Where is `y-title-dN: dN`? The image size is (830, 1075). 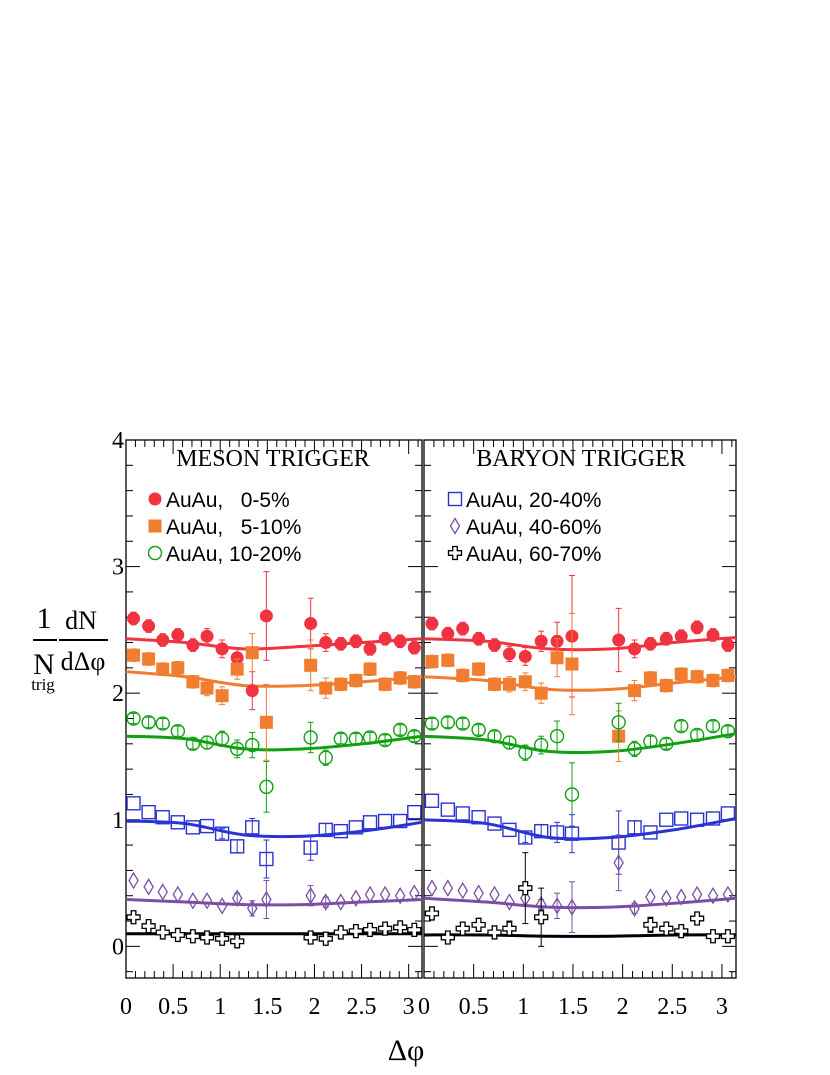
y-title-dN: dN is located at coordinates (81, 620).